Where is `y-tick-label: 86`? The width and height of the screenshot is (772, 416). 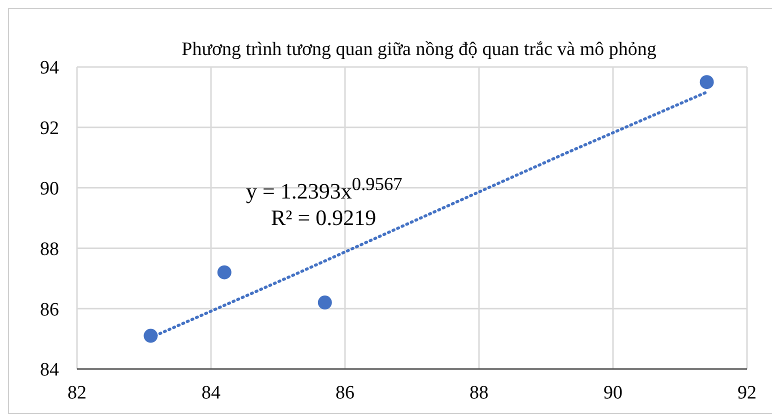 y-tick-label: 86 is located at coordinates (49, 309).